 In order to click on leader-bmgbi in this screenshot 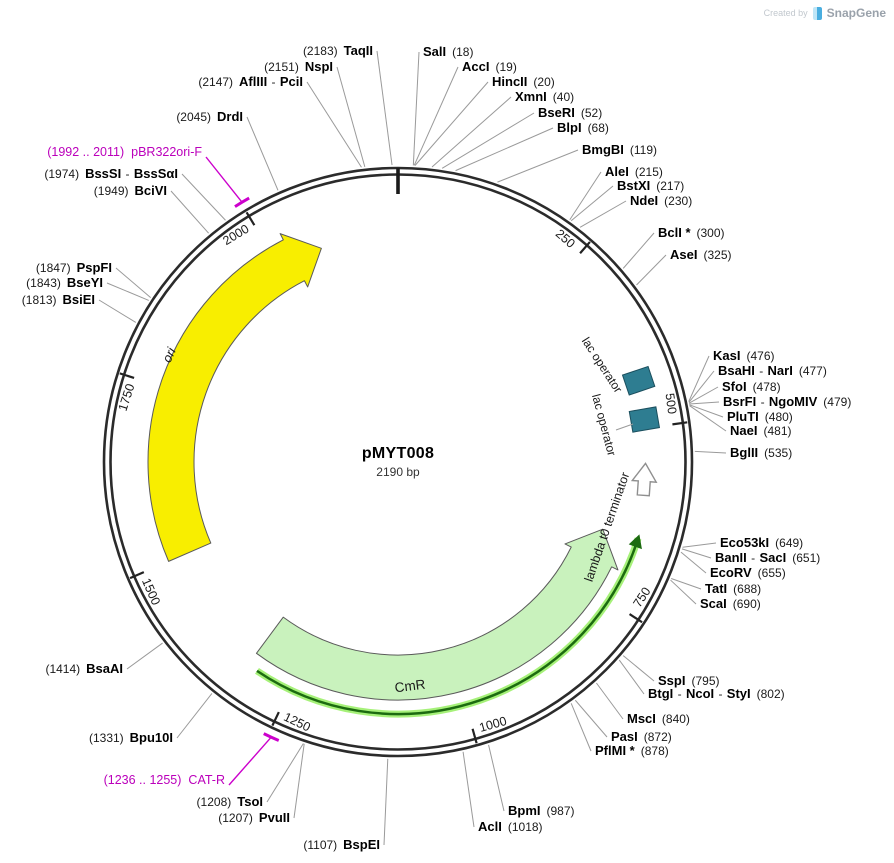, I will do `click(538, 166)`.